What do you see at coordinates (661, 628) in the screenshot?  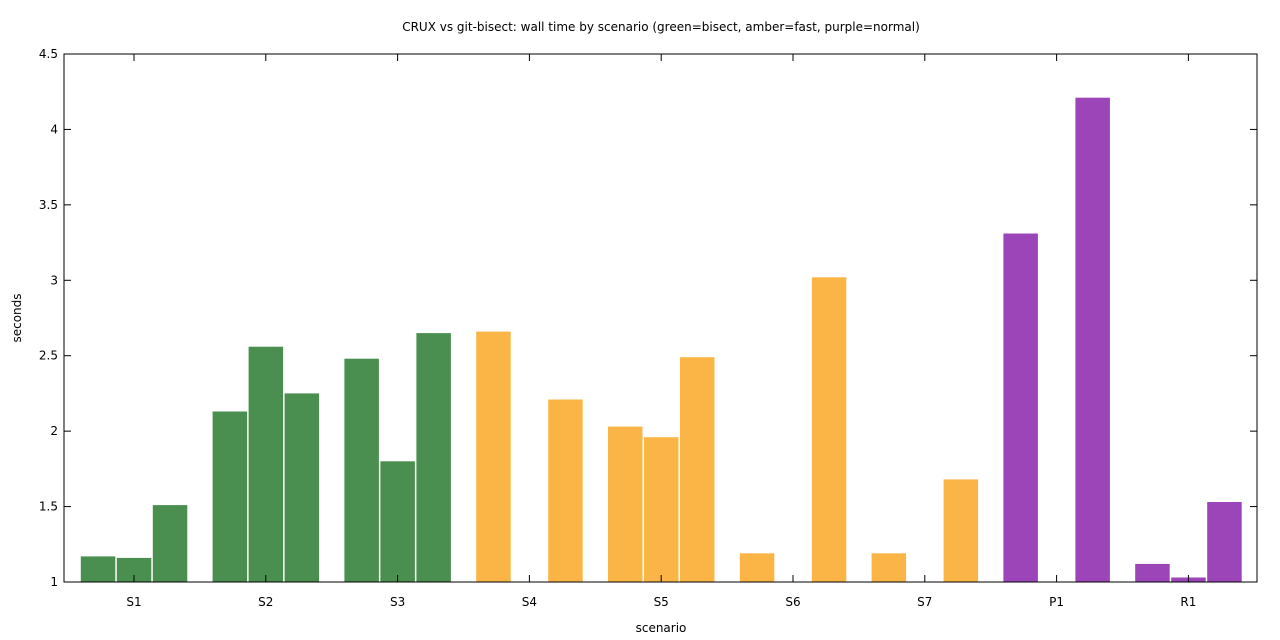 I see `x-axis-label: scenario` at bounding box center [661, 628].